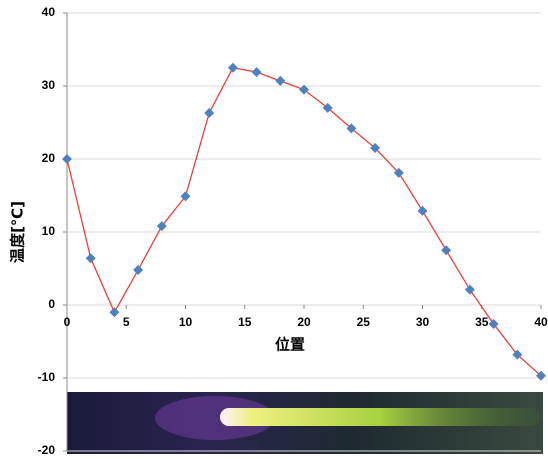 The height and width of the screenshot is (459, 548). Describe the element at coordinates (541, 322) in the screenshot. I see `x-tick-label: 40` at that location.